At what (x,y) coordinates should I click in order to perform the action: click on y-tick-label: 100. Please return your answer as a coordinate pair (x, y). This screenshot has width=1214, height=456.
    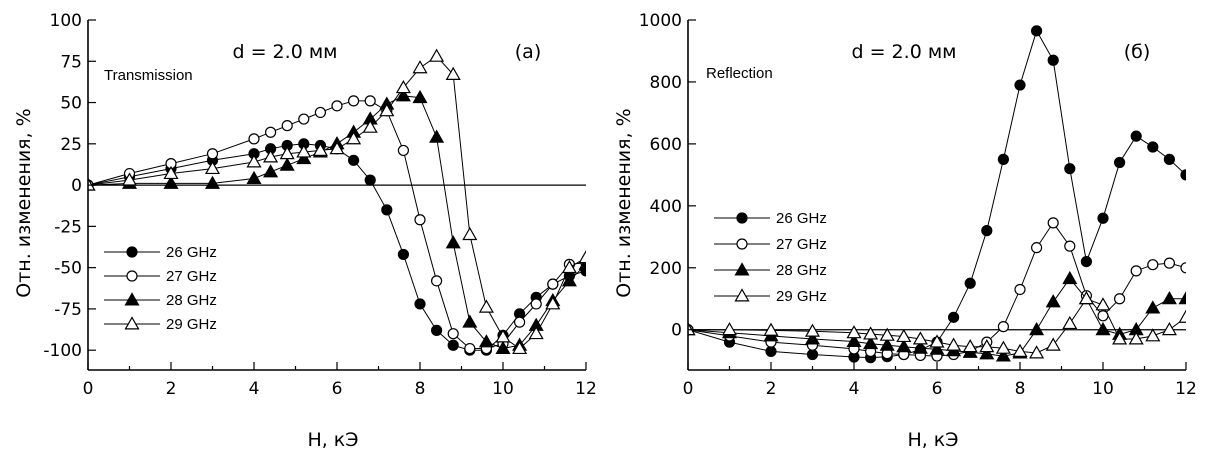
    Looking at the image, I should click on (66, 21).